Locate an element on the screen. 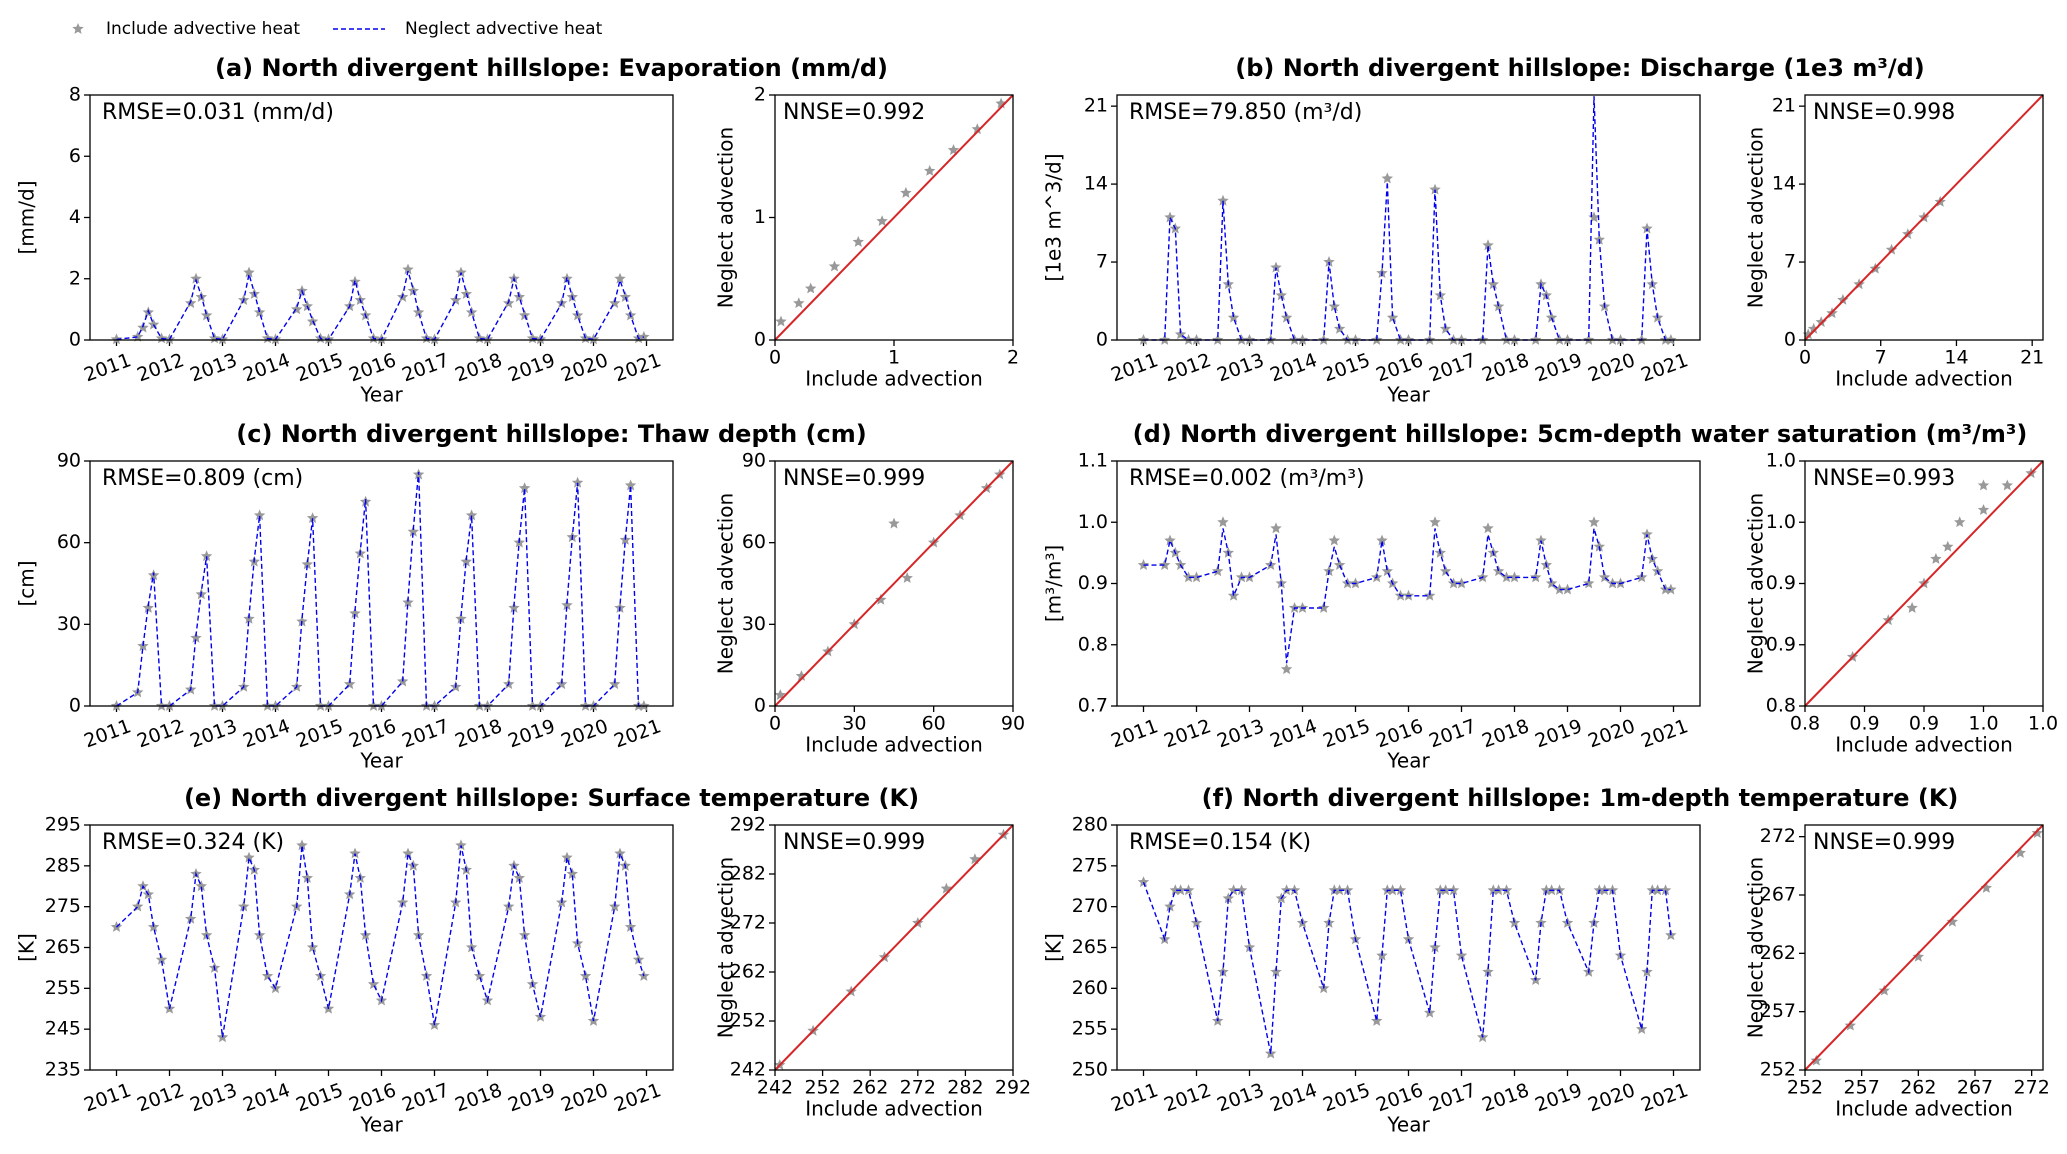 The image size is (2067, 1154). y-tick-label: 267 is located at coordinates (1778, 895).